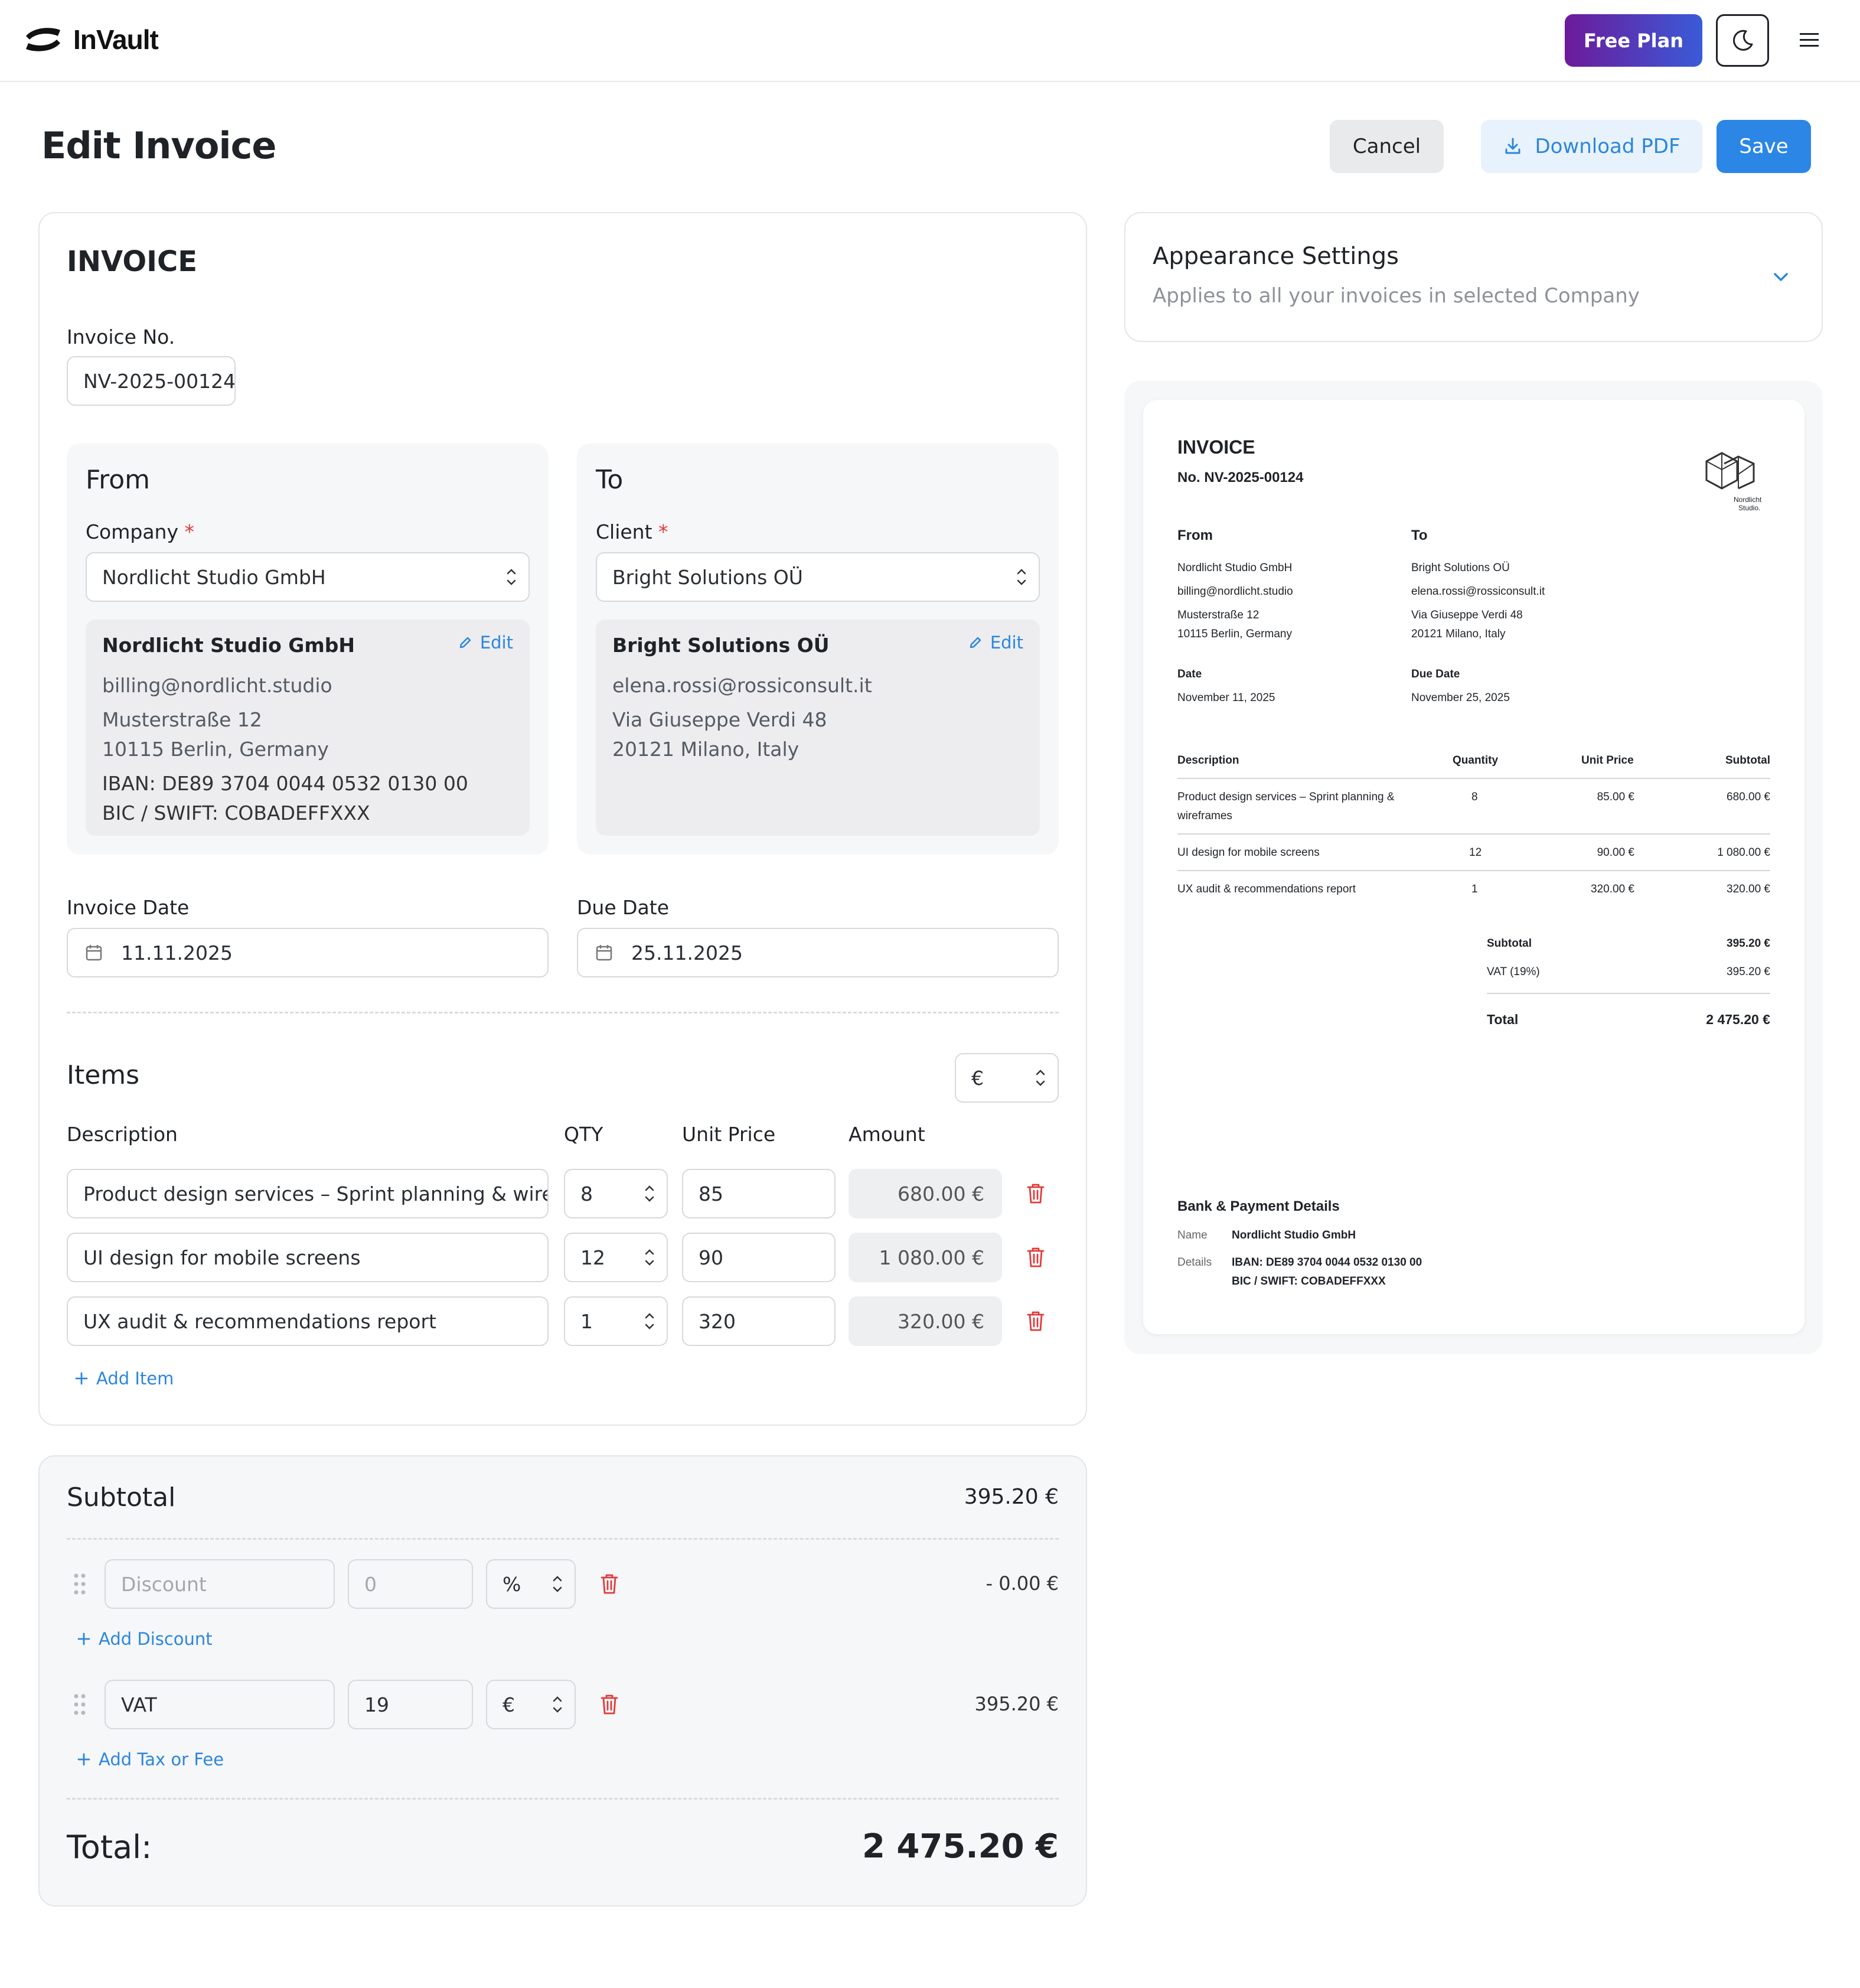  Describe the element at coordinates (1476, 760) in the screenshot. I see `preview-col-quantity: Quantity` at that location.